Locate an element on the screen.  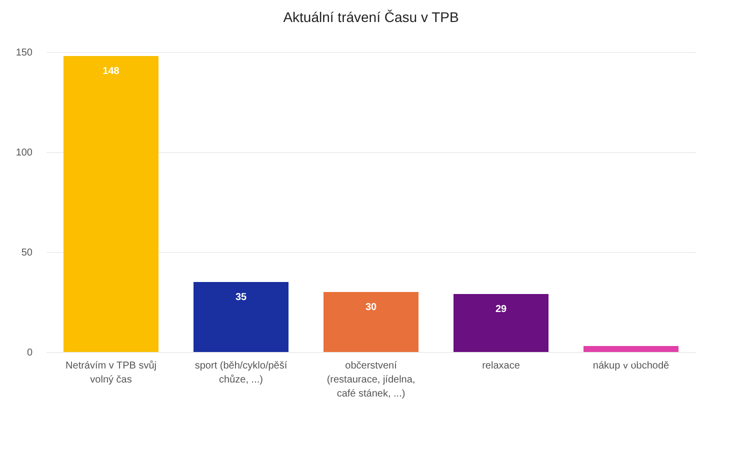
x-tick-label: sport (běh/cyklo/pěší chůze, ...) is located at coordinates (241, 373).